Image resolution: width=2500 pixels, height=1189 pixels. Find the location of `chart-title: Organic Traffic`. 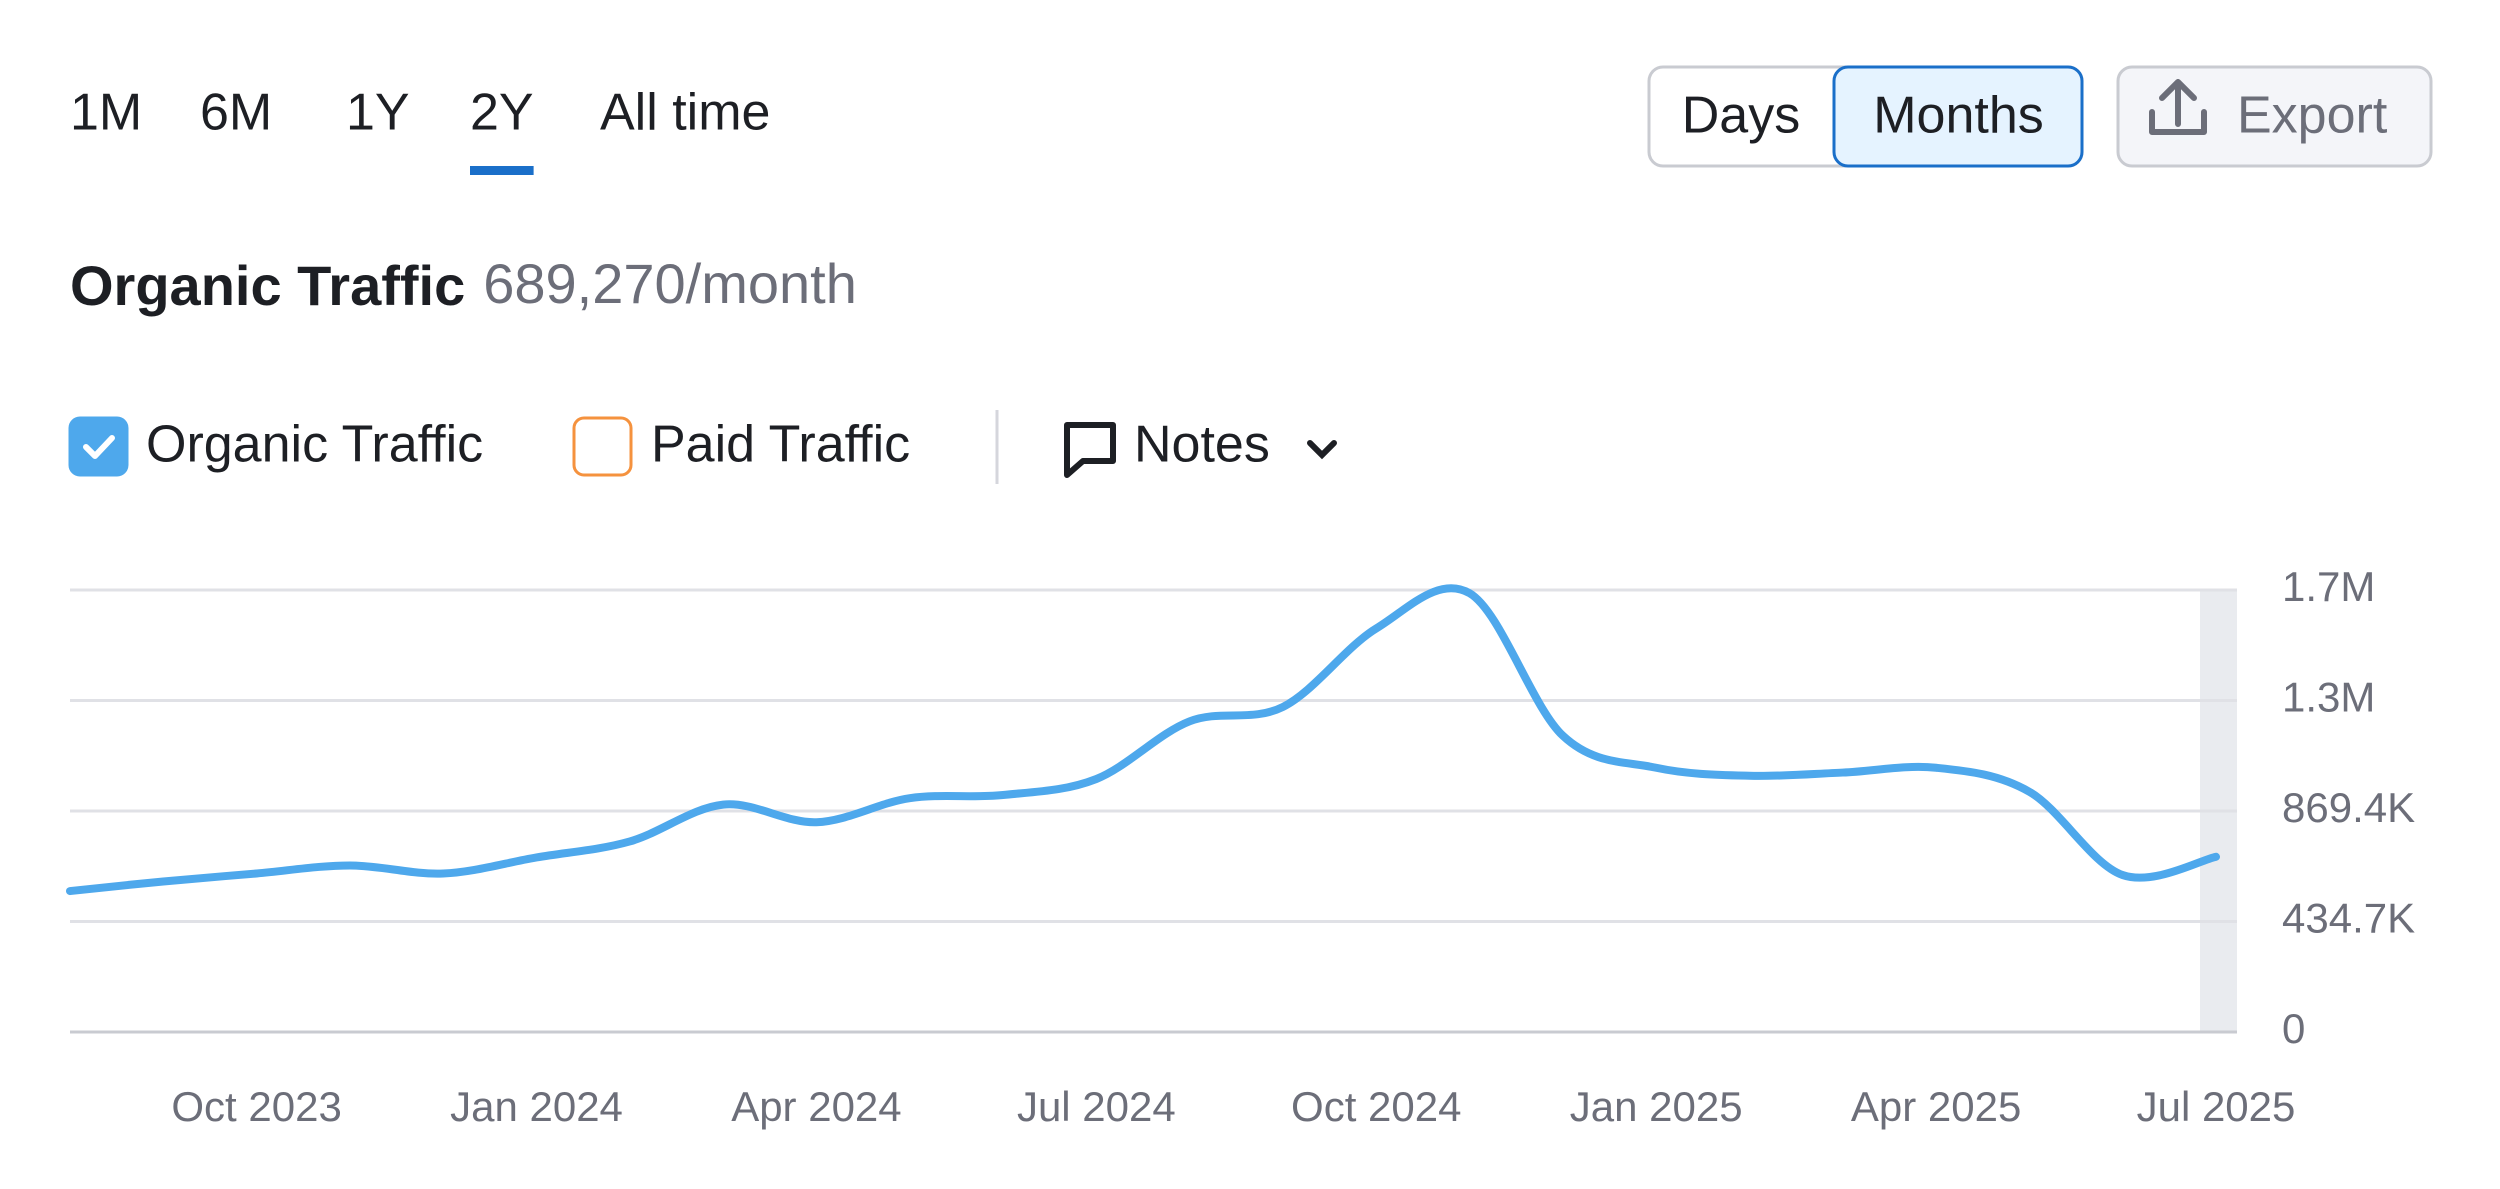

chart-title: Organic Traffic is located at coordinates (267, 285).